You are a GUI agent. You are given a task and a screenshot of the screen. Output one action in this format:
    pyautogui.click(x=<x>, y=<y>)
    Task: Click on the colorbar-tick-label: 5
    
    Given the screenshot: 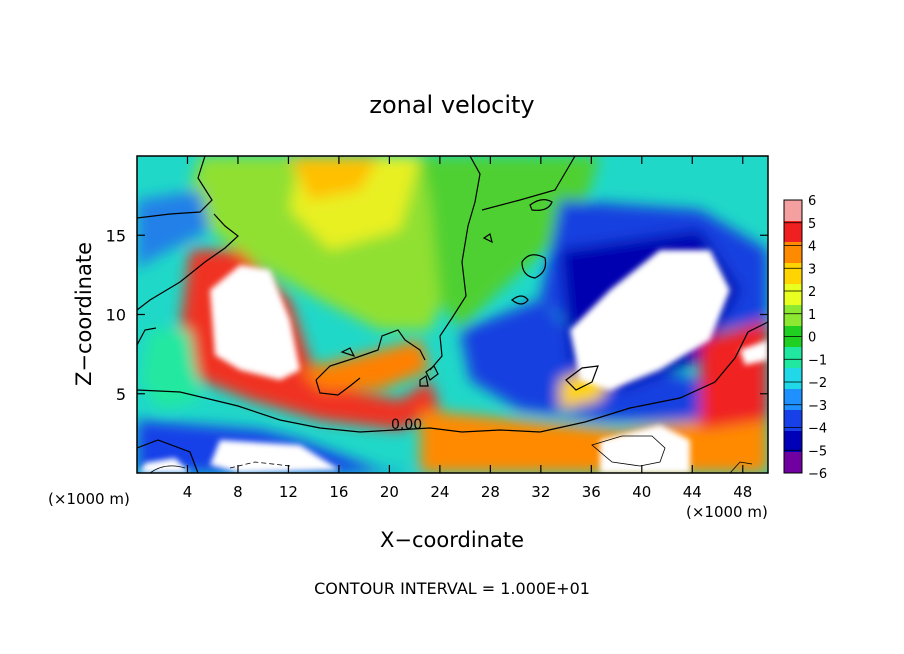 What is the action you would take?
    pyautogui.click(x=812, y=224)
    